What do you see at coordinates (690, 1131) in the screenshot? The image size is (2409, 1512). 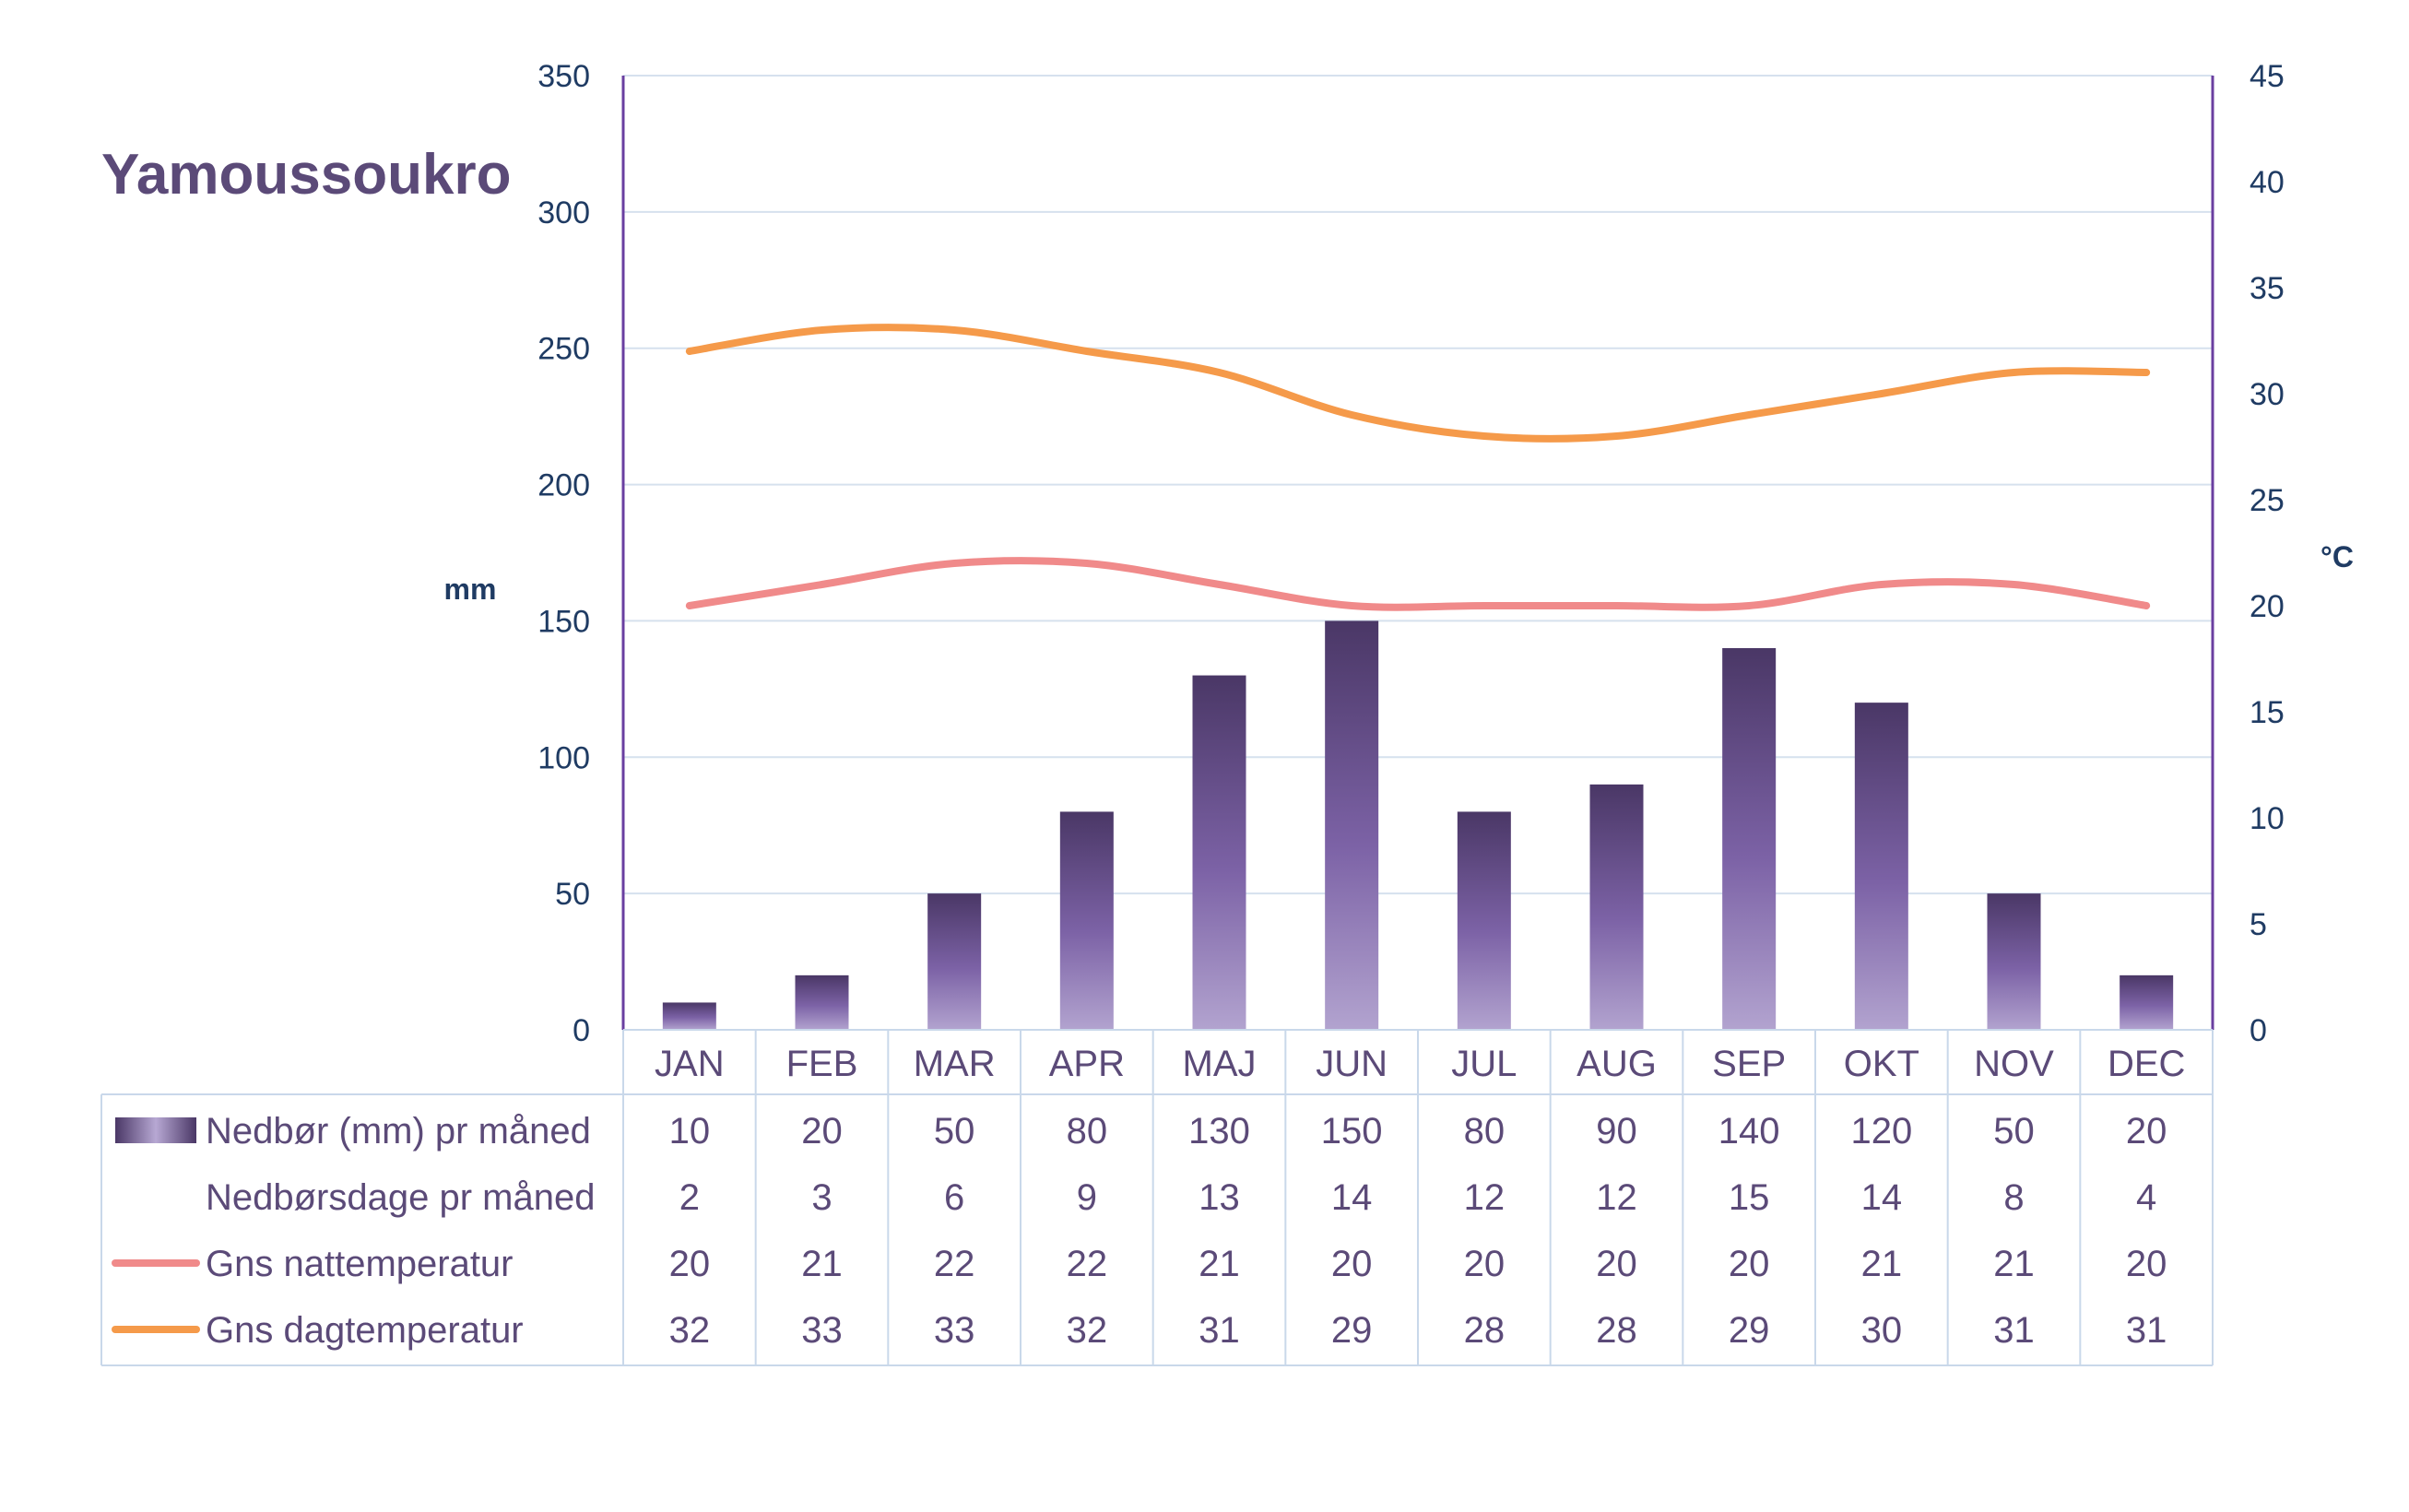 I see `table-cell: 10` at bounding box center [690, 1131].